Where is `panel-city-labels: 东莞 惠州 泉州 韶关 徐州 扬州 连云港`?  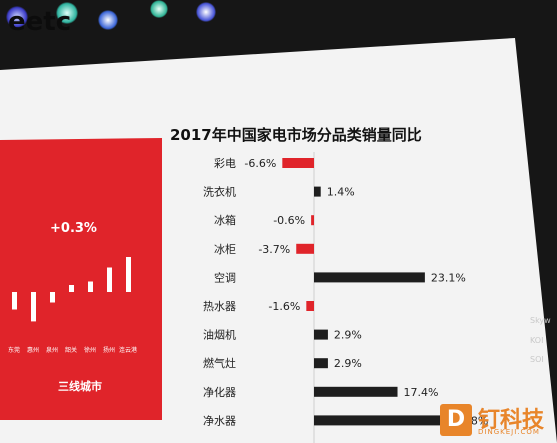
panel-city-labels: 东莞 惠州 泉州 韶关 徐州 扬州 连云港 is located at coordinates (72, 350).